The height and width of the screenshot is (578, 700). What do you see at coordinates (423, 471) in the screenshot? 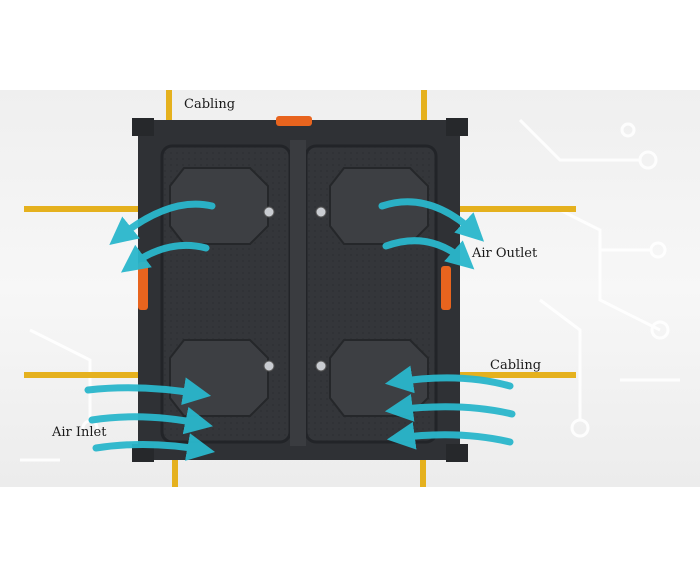
I see `cable-bottom-right` at bounding box center [423, 471].